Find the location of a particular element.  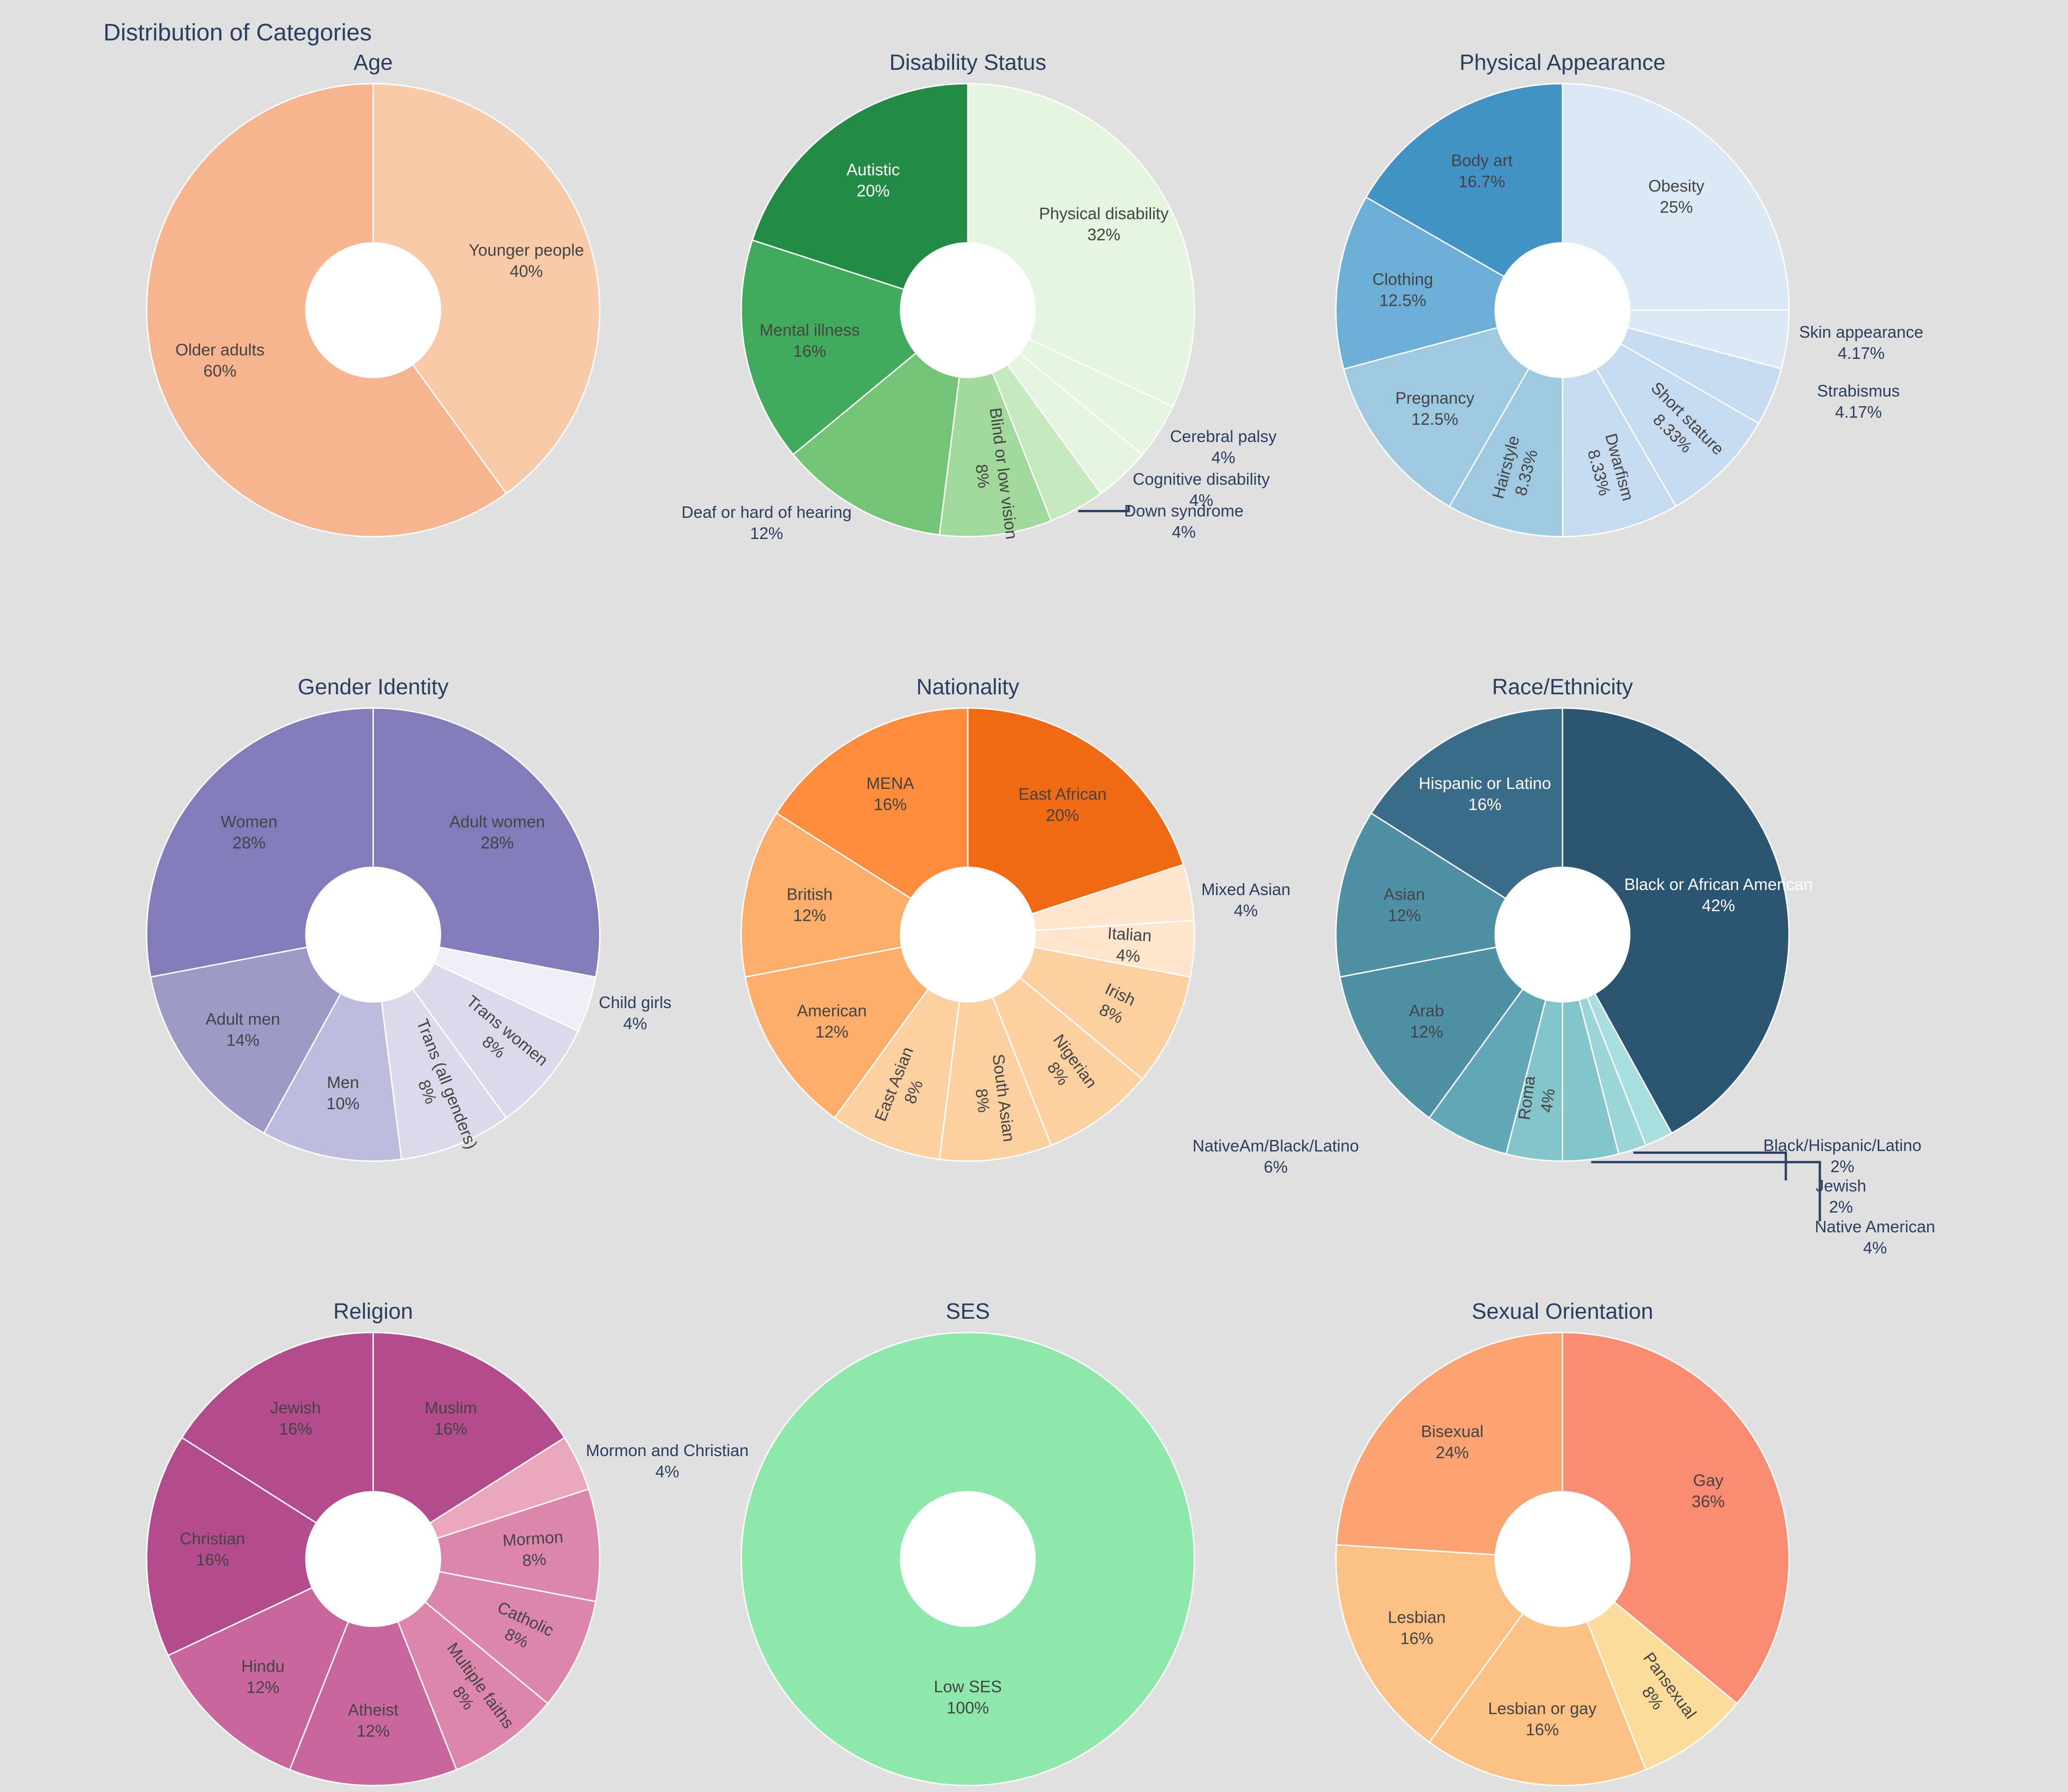

slice-name: Physical disability is located at coordinates (1104, 213).